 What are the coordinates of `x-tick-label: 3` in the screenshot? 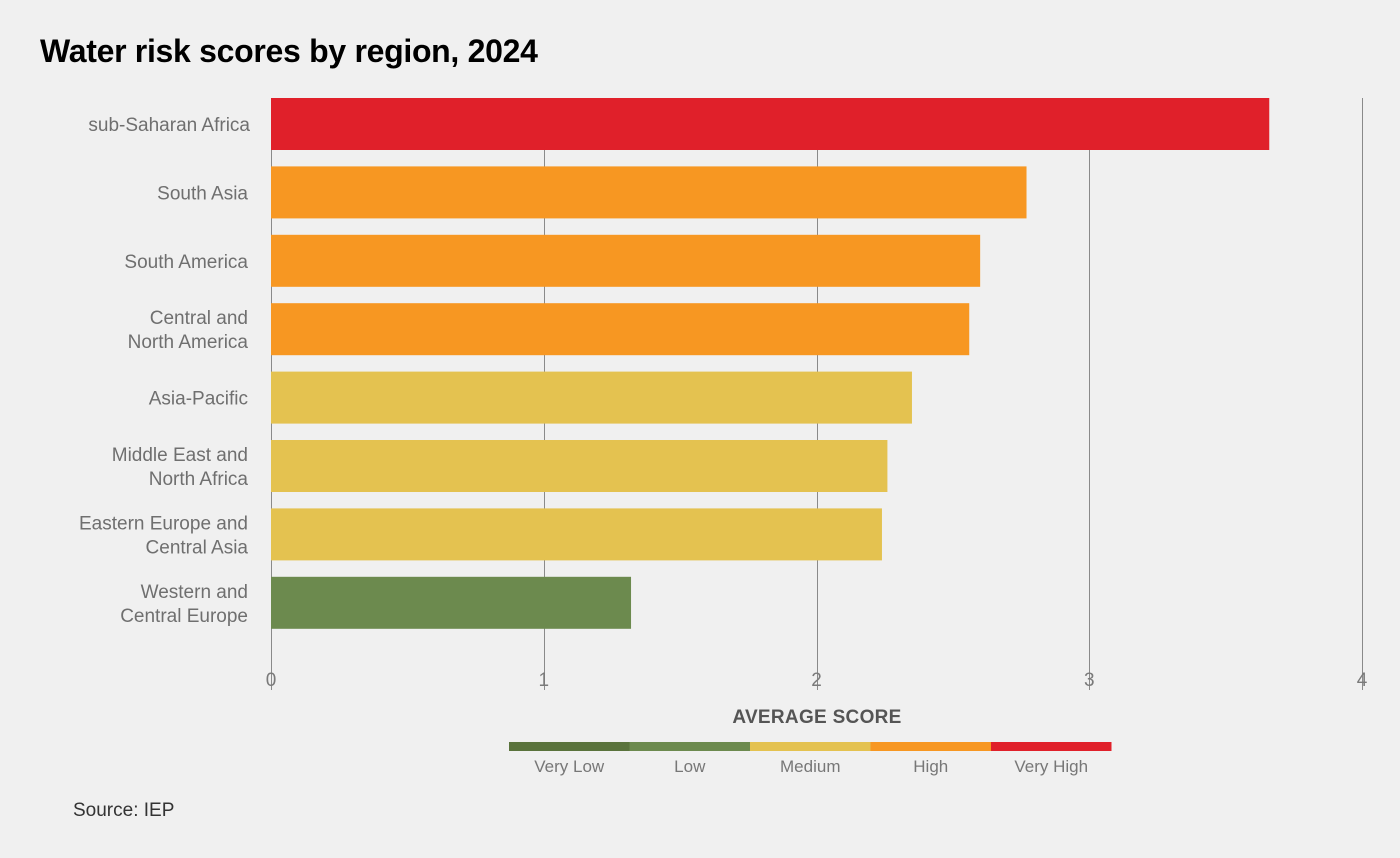 It's located at (1089, 680).